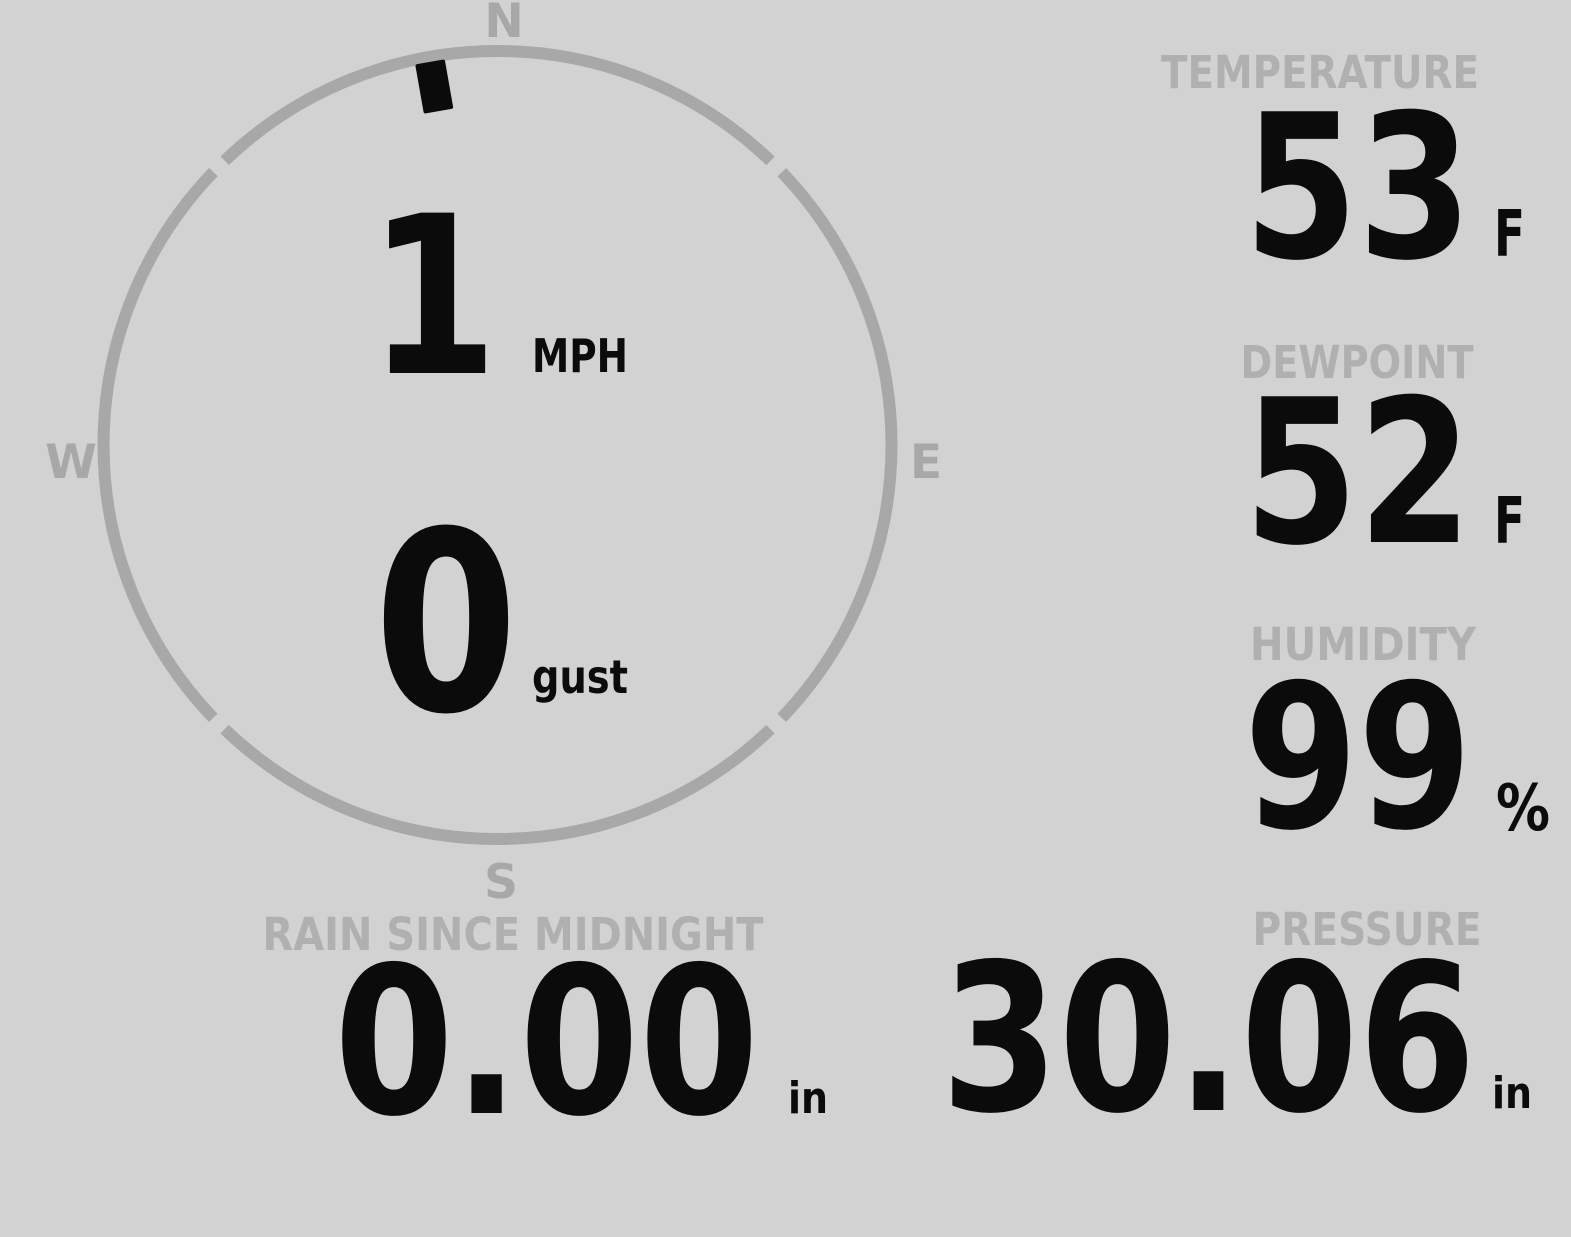 The width and height of the screenshot is (1571, 1237). Describe the element at coordinates (71, 462) in the screenshot. I see `compass-letter-west: W` at that location.